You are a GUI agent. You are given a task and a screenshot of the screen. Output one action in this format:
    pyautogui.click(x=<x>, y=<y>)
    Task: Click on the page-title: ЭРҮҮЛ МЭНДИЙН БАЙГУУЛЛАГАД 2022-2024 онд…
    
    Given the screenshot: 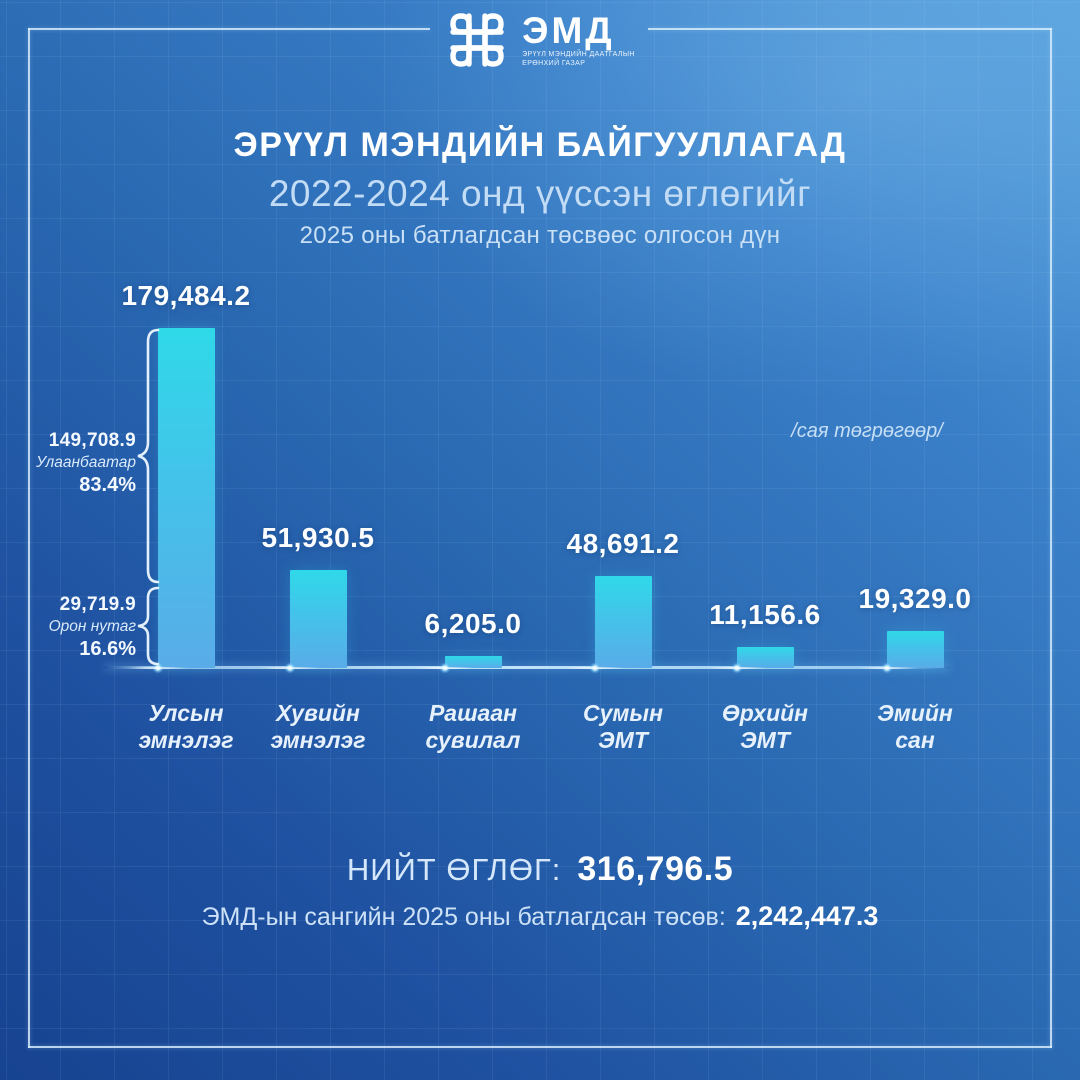 What is the action you would take?
    pyautogui.click(x=540, y=188)
    